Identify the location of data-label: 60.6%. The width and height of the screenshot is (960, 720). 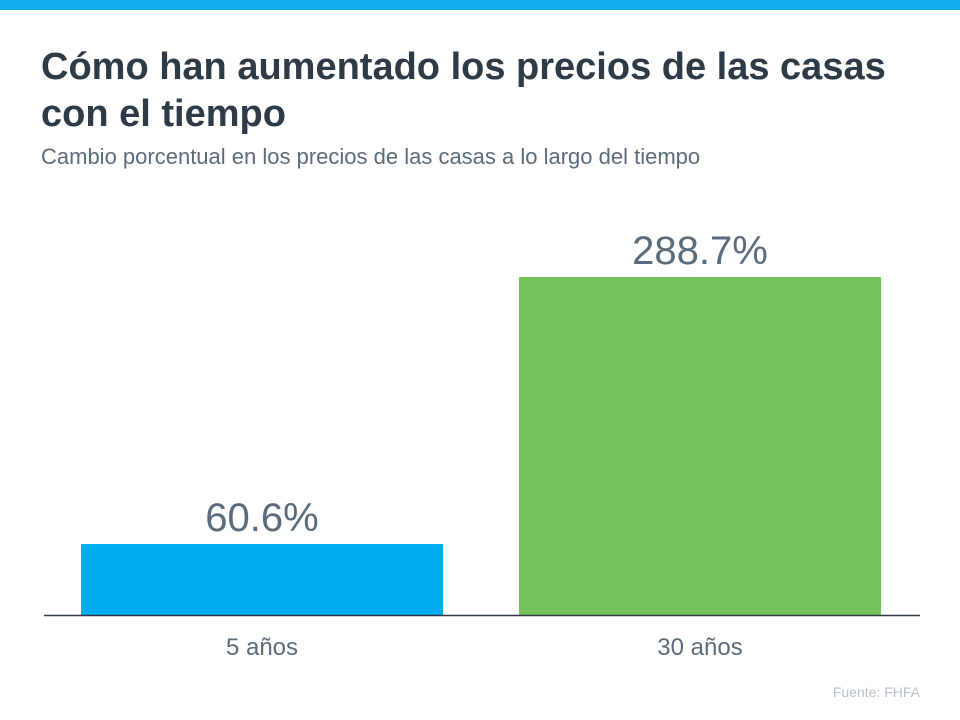
(261, 518).